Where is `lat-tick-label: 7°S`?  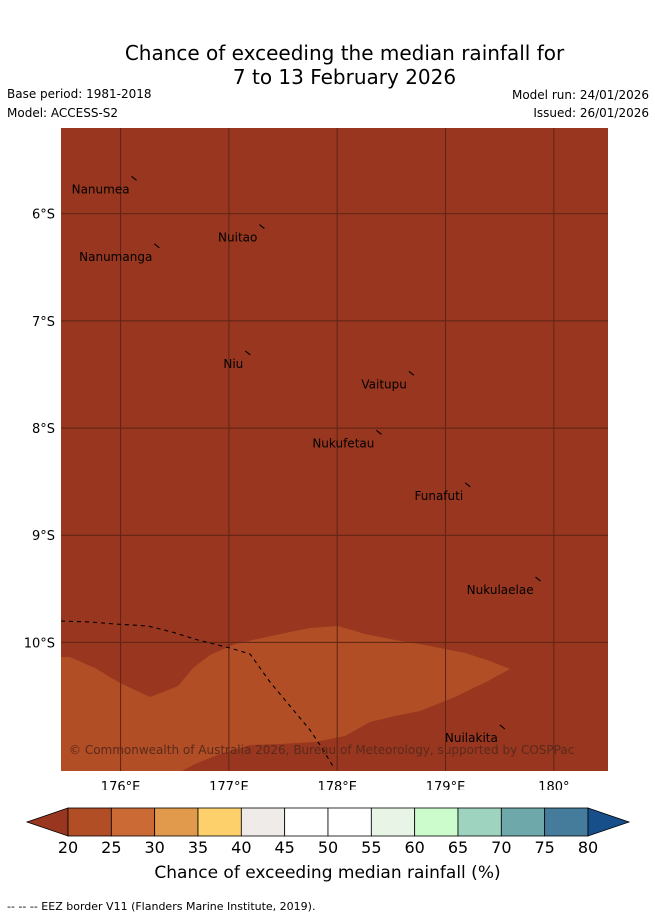
lat-tick-label: 7°S is located at coordinates (43, 322).